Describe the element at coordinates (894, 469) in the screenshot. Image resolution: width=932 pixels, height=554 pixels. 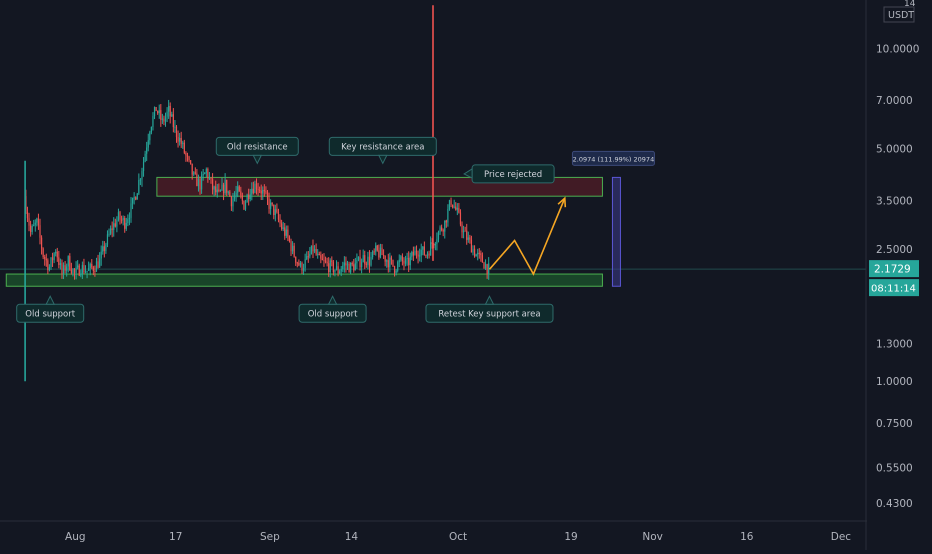
I see `price-tick-label: 0.5500` at that location.